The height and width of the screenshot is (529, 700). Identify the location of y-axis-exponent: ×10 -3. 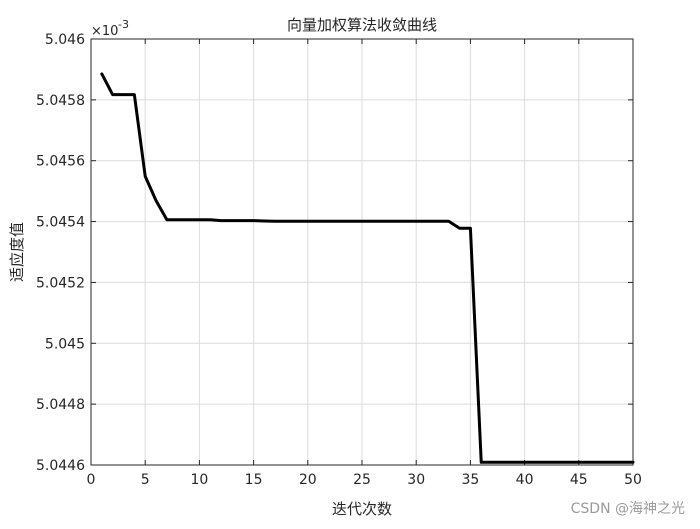
(110, 28).